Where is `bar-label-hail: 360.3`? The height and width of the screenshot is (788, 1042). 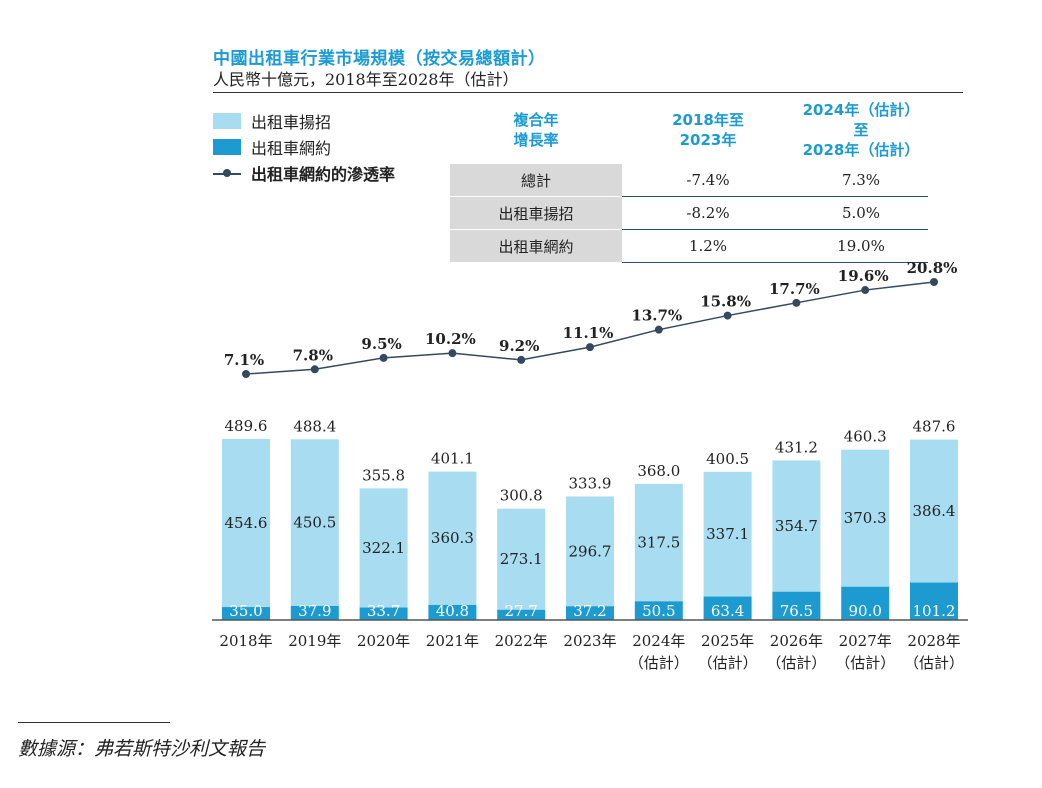 bar-label-hail: 360.3 is located at coordinates (452, 538).